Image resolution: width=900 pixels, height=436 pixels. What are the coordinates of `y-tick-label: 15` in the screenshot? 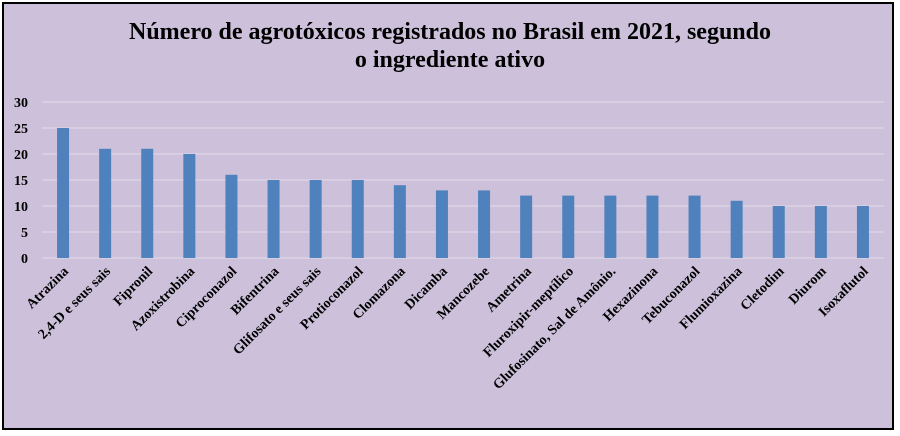 It's located at (21, 181).